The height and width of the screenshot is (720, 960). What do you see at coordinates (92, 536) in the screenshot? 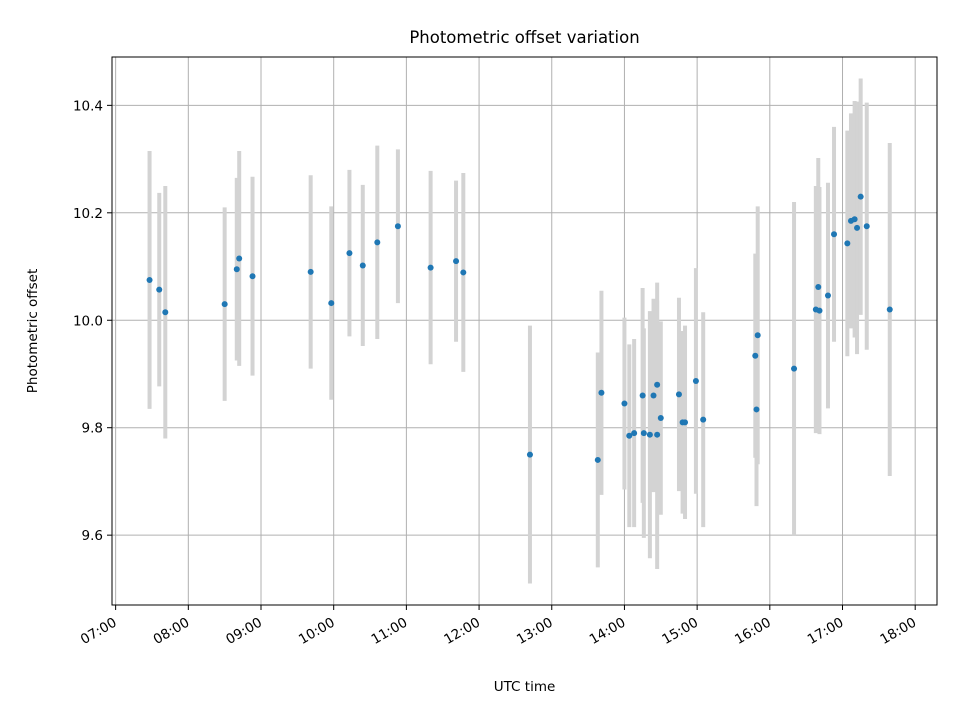
I see `y-tick-label: 9.6` at bounding box center [92, 536].